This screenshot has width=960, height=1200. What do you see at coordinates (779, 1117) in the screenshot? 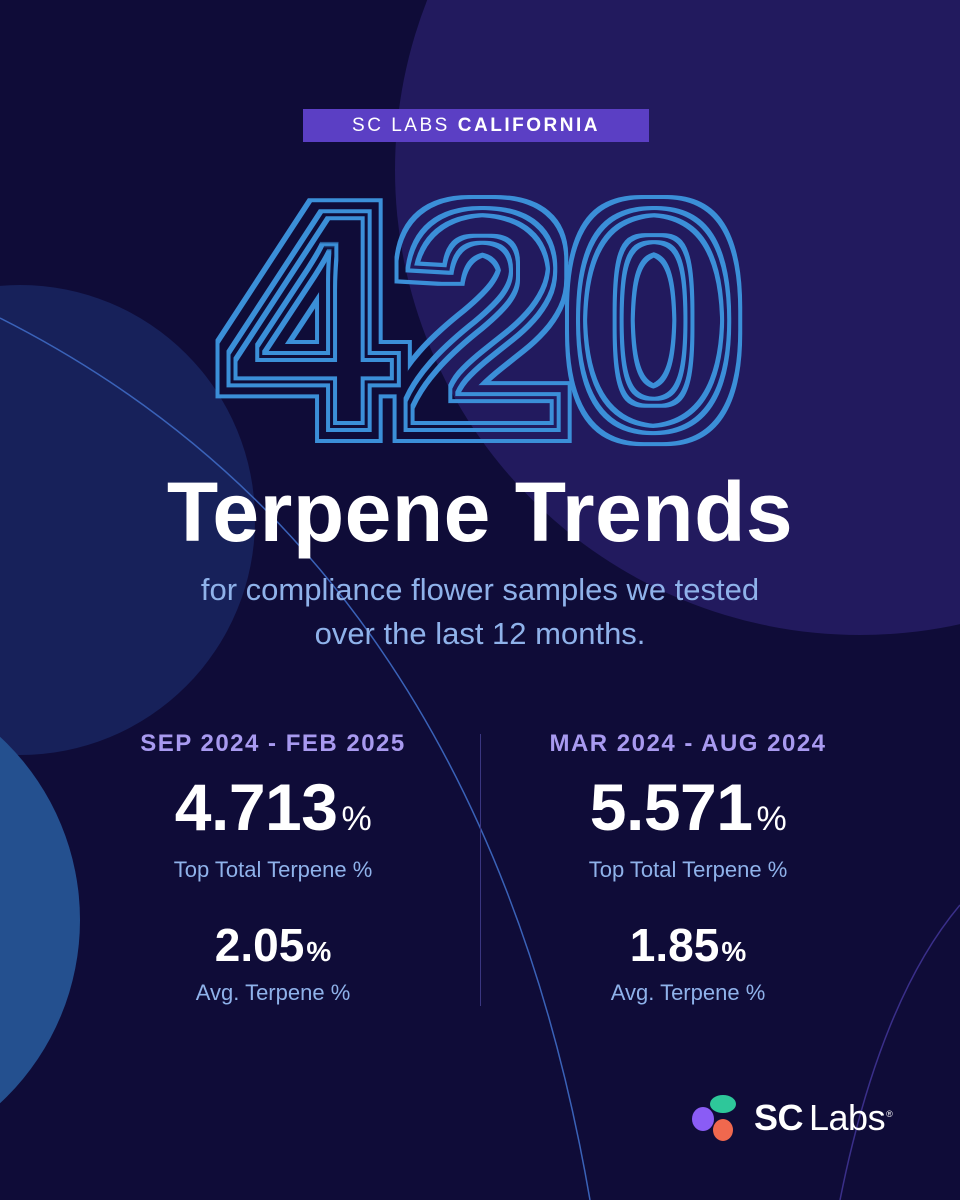
I see `brand-name-bold: SC` at bounding box center [779, 1117].